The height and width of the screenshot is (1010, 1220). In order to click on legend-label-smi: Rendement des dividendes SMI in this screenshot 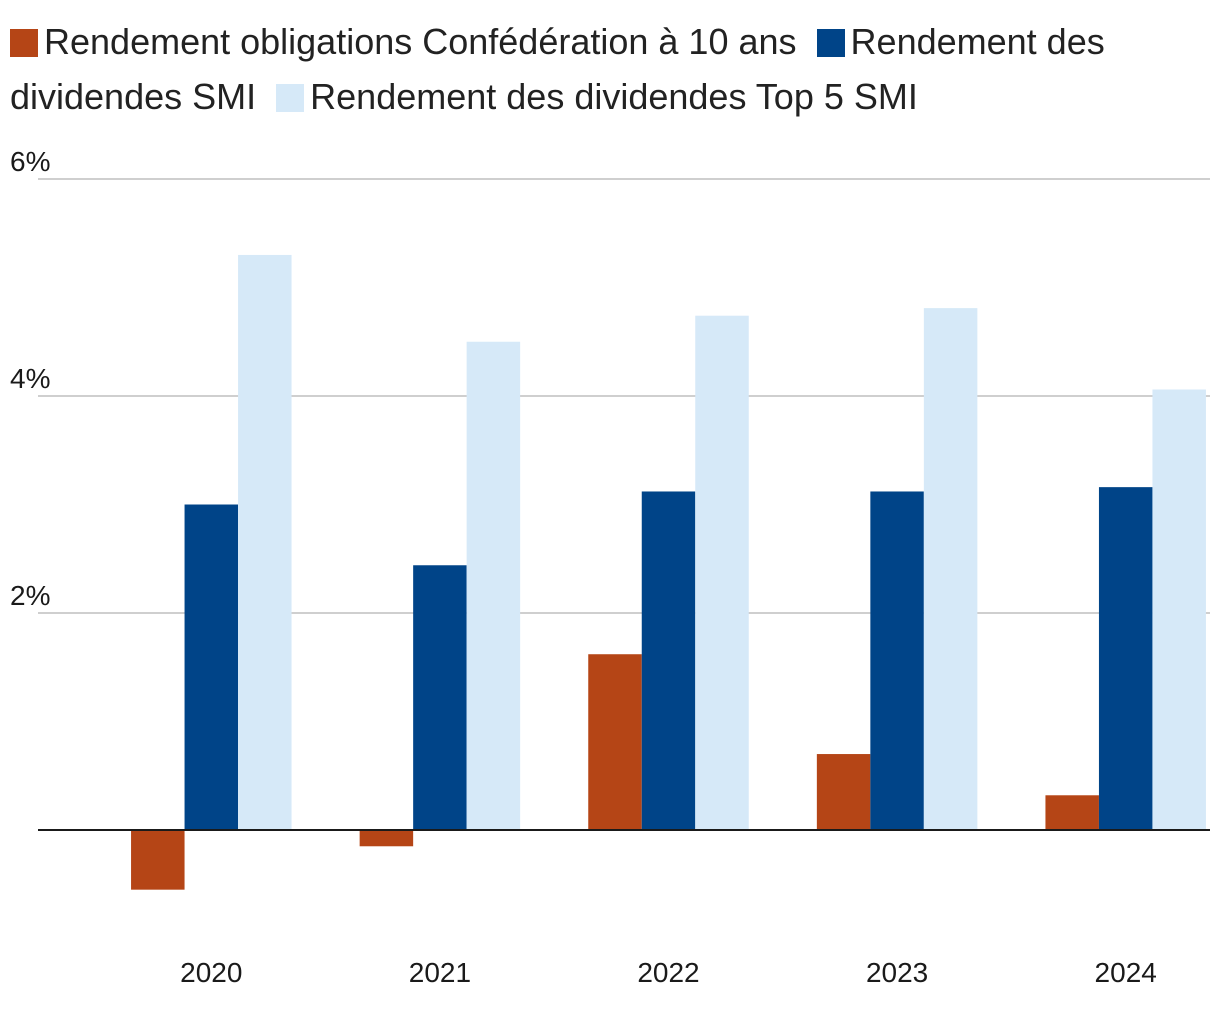, I will do `click(557, 69)`.